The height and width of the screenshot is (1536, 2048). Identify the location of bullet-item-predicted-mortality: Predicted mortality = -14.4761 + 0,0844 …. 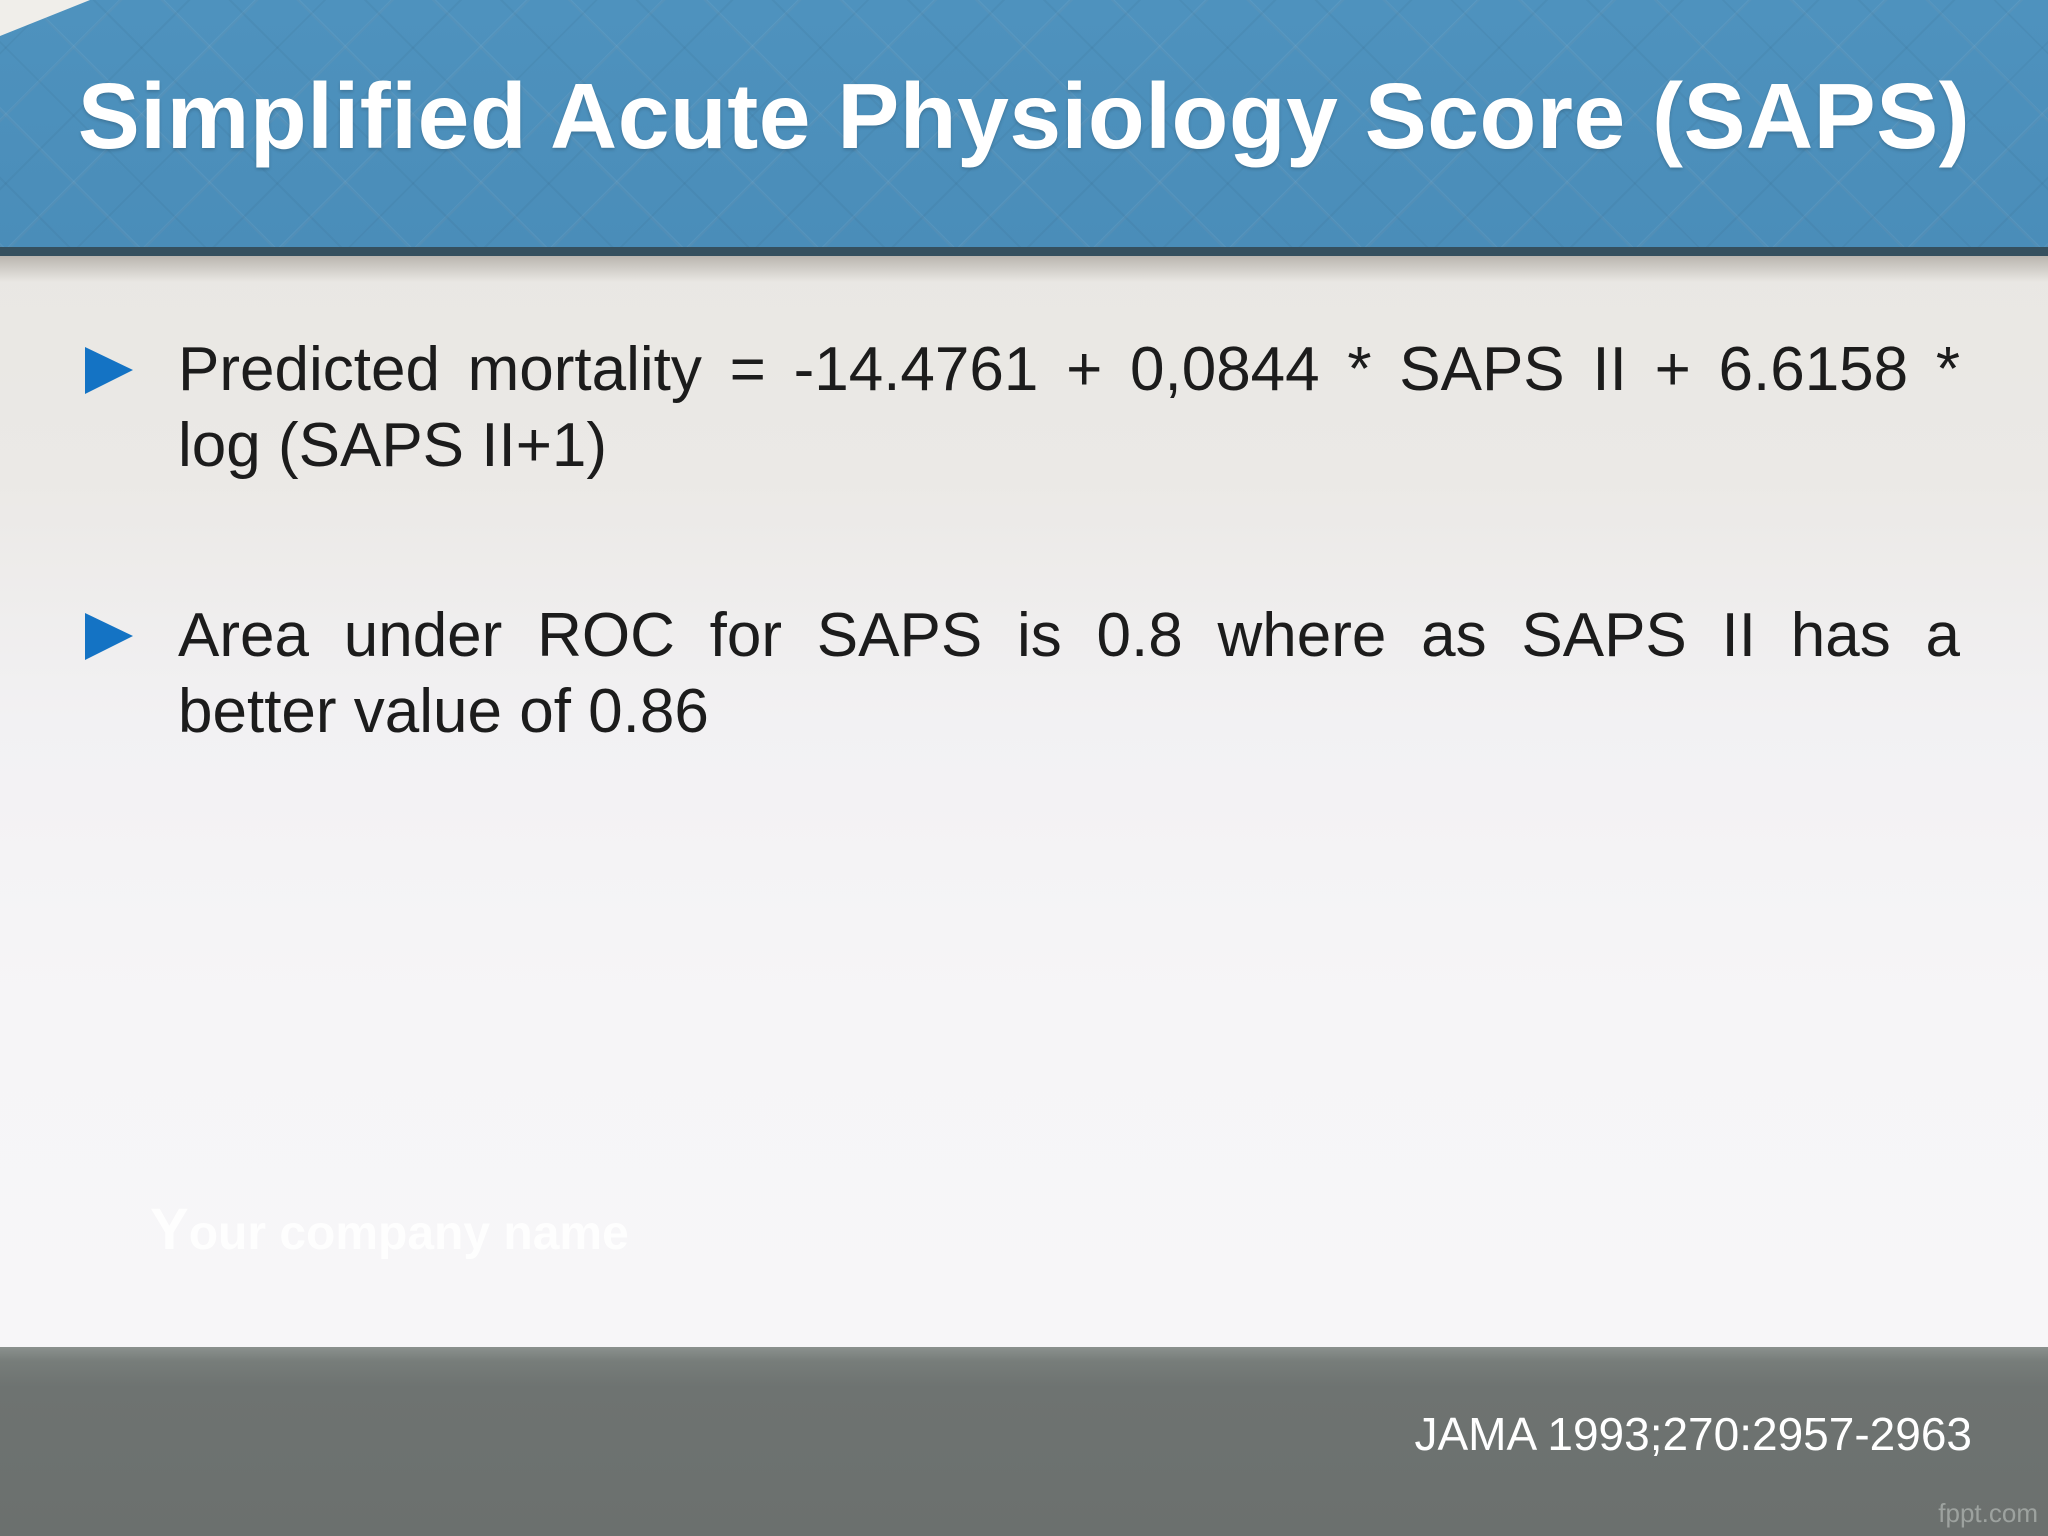
(1022, 408).